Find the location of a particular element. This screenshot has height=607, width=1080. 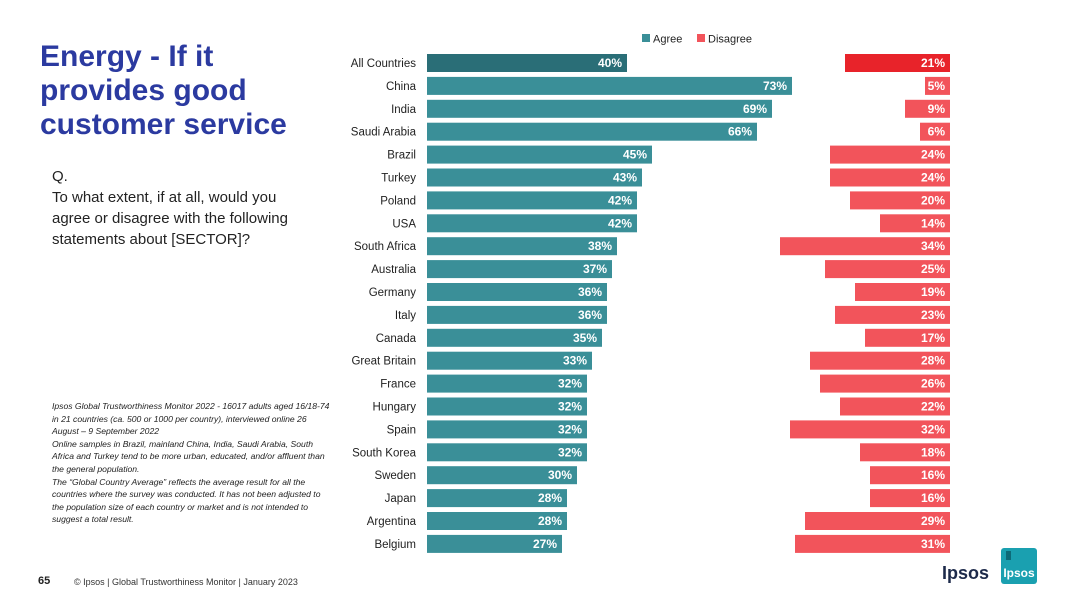

disagree-value-label: 32% is located at coordinates (933, 429).